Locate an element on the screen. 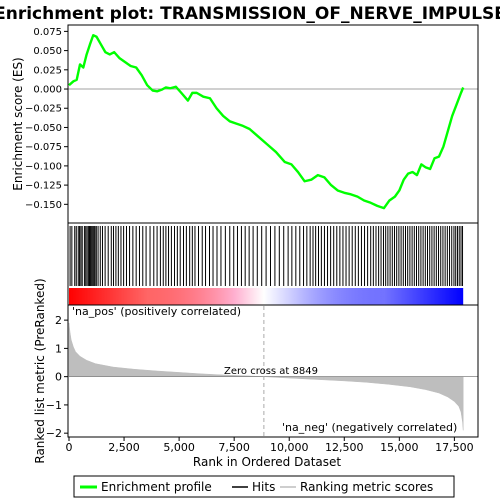  x-tick-label: 12,500 is located at coordinates (344, 447).